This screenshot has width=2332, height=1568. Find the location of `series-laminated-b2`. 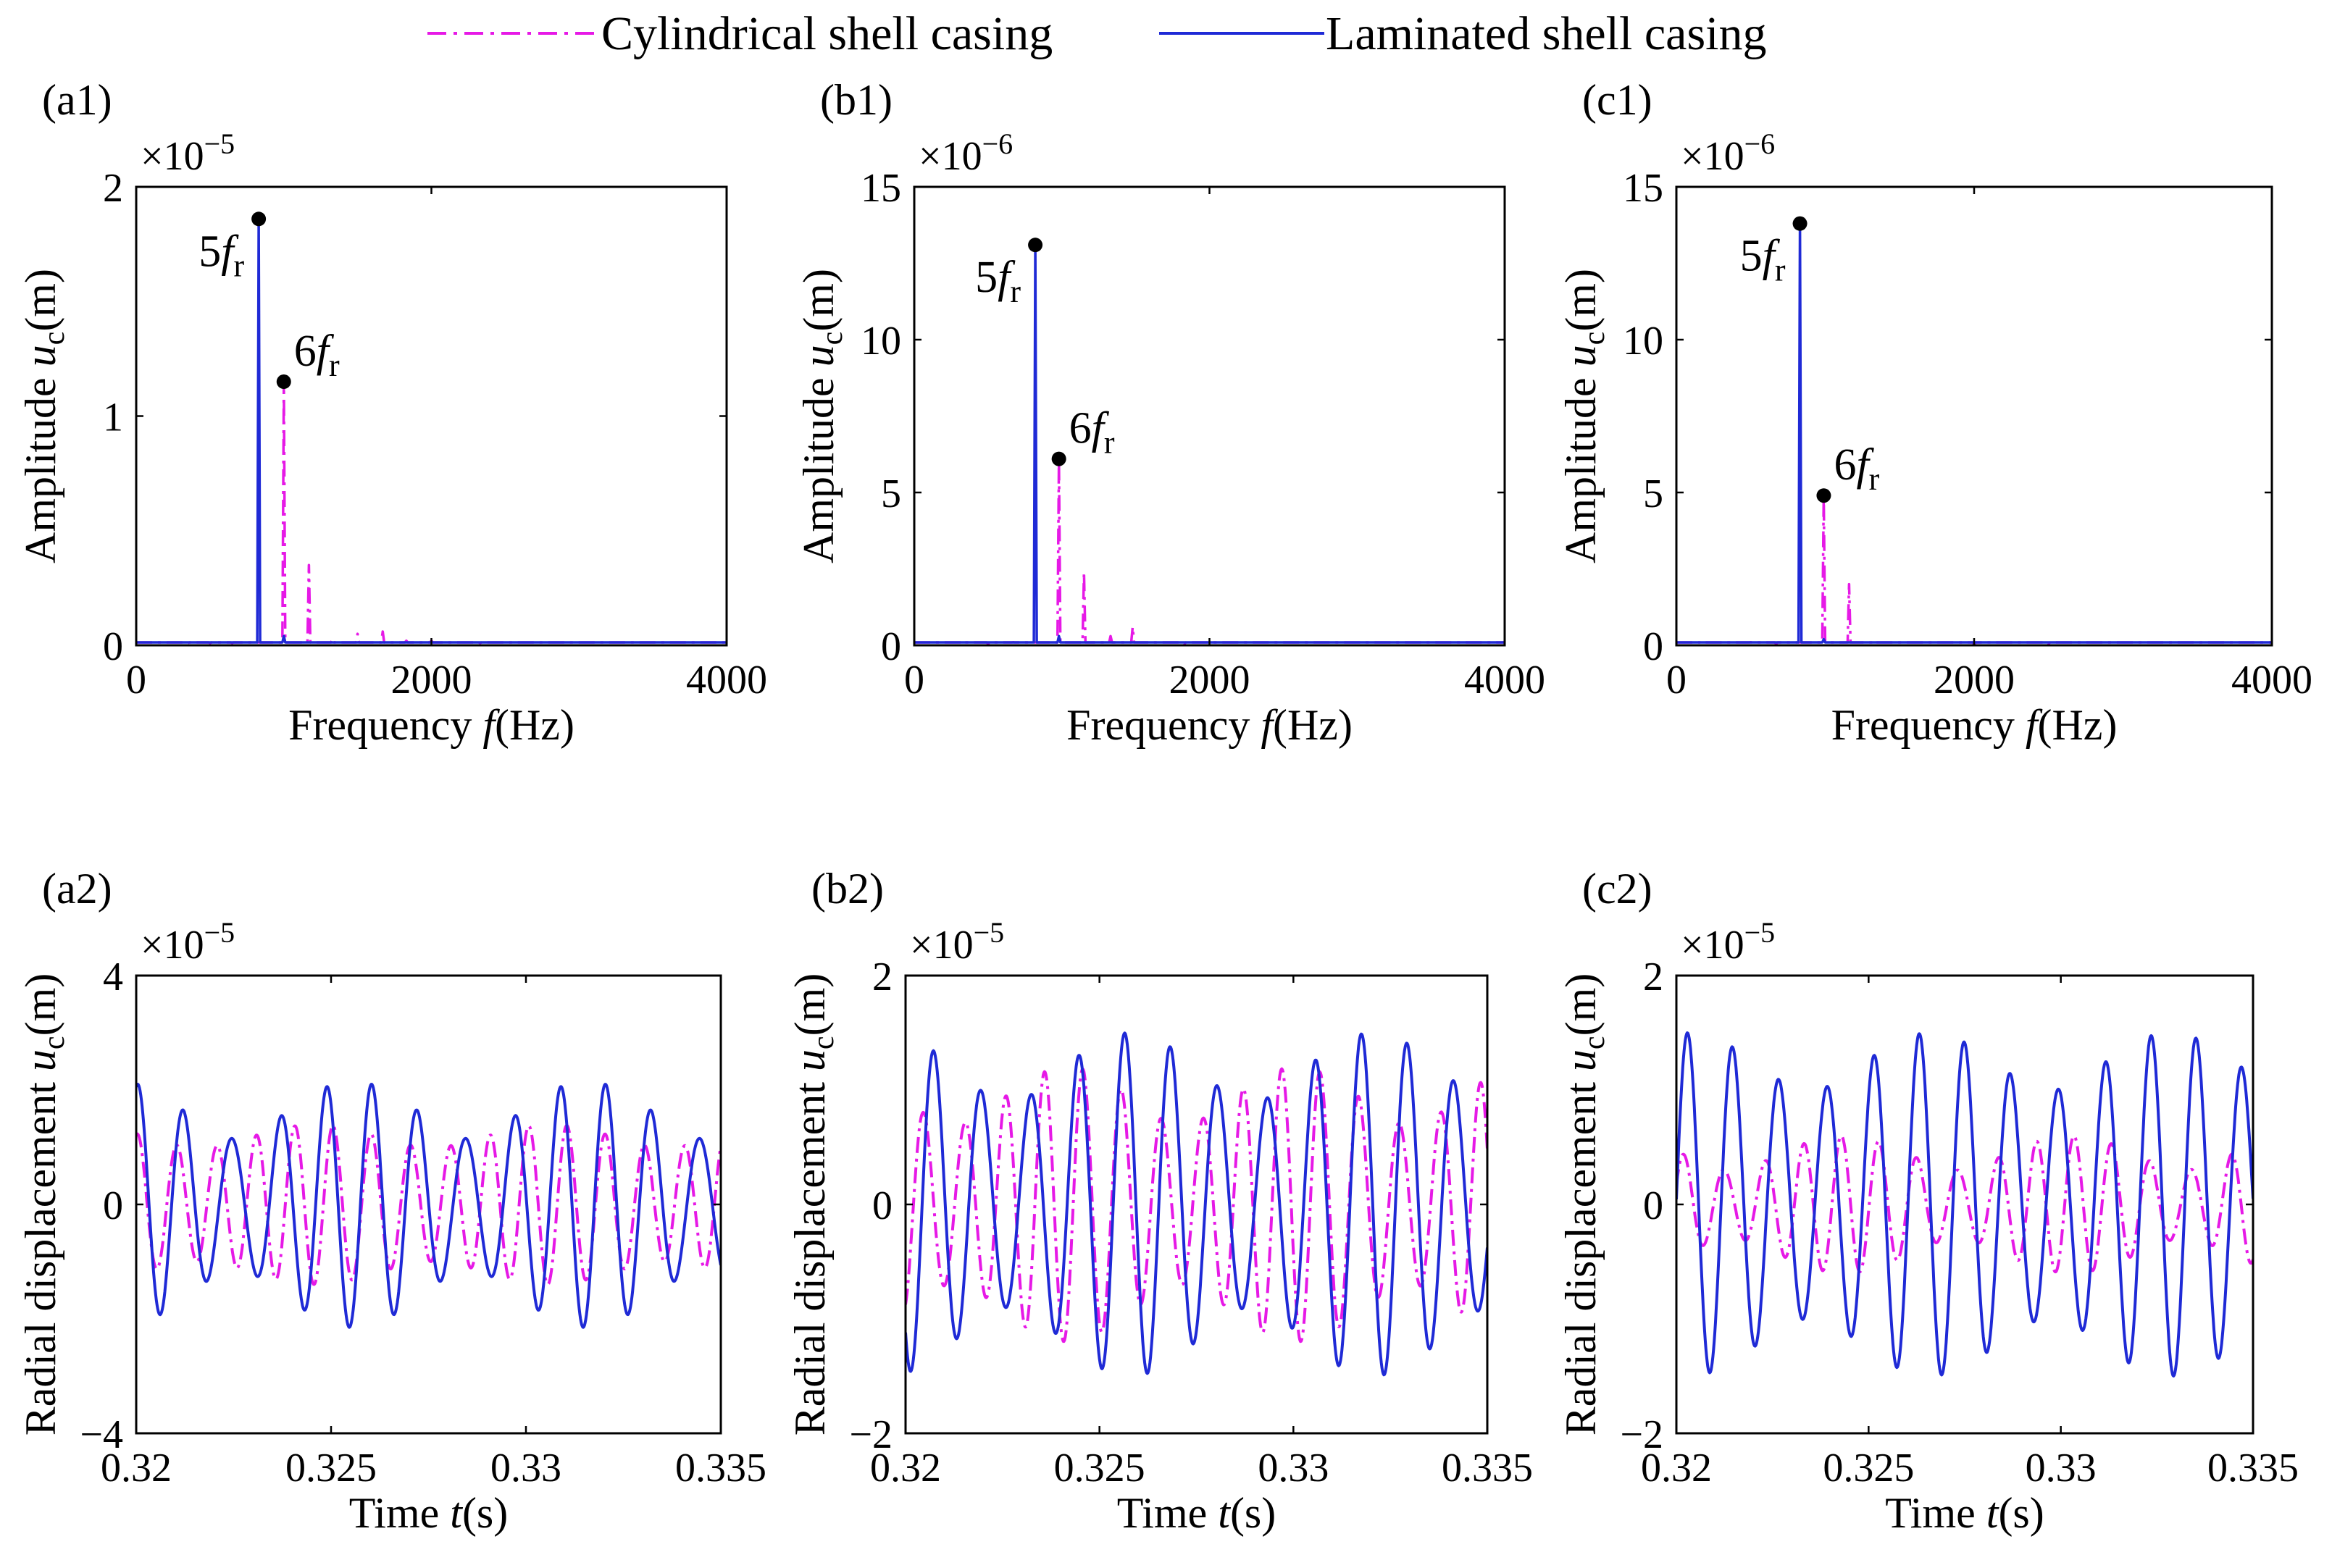

series-laminated-b2 is located at coordinates (1196, 1204).